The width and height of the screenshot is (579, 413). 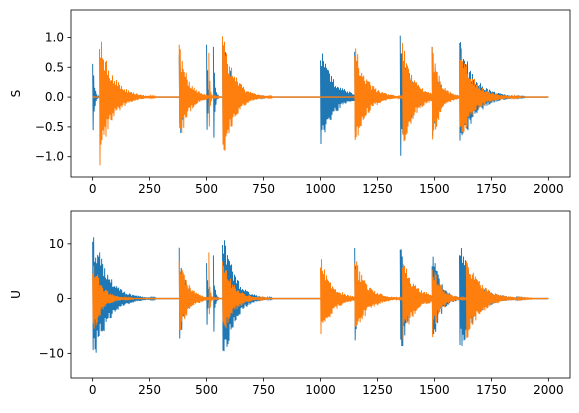 What do you see at coordinates (51, 353) in the screenshot?
I see `y-tick-label: −10` at bounding box center [51, 353].